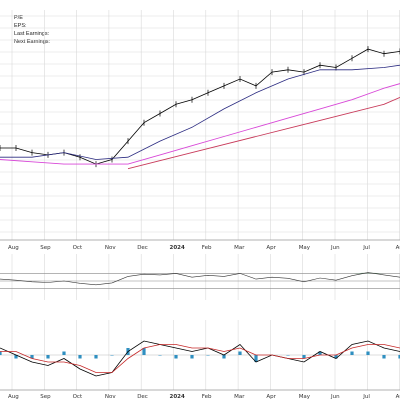  Describe the element at coordinates (142, 397) in the screenshot. I see `macd-x-tick-label: Dec` at that location.